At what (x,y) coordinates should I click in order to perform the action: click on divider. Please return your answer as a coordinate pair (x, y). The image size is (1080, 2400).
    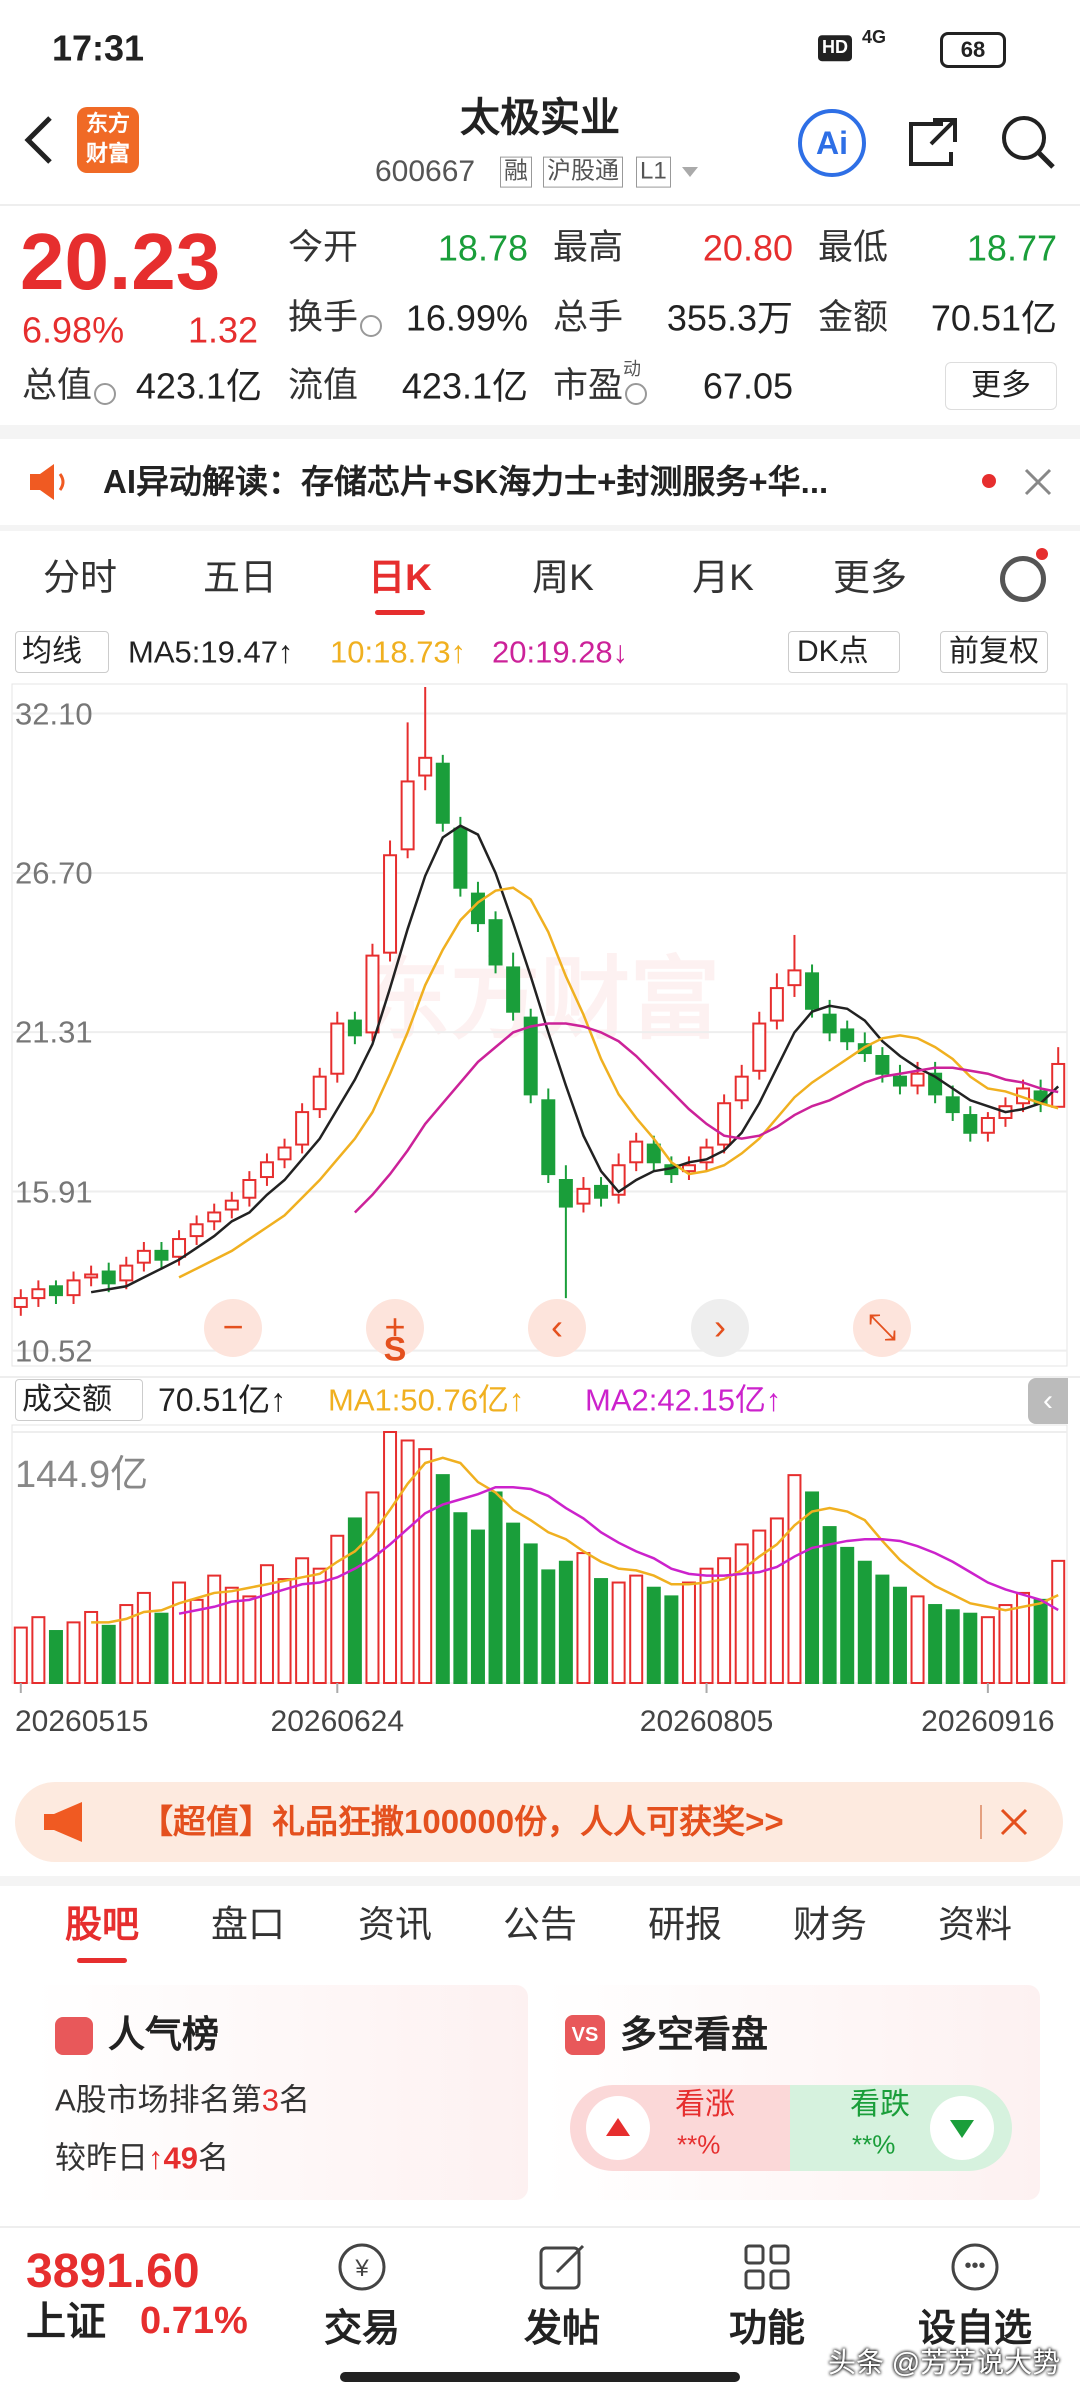
    Looking at the image, I should click on (540, 1377).